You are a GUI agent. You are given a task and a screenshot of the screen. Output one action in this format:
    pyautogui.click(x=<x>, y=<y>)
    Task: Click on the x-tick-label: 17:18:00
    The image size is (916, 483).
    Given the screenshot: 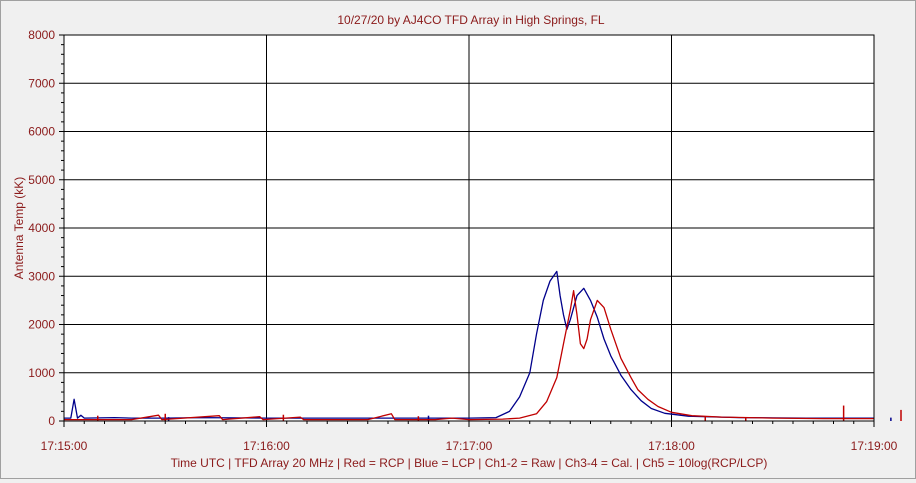 What is the action you would take?
    pyautogui.click(x=671, y=446)
    